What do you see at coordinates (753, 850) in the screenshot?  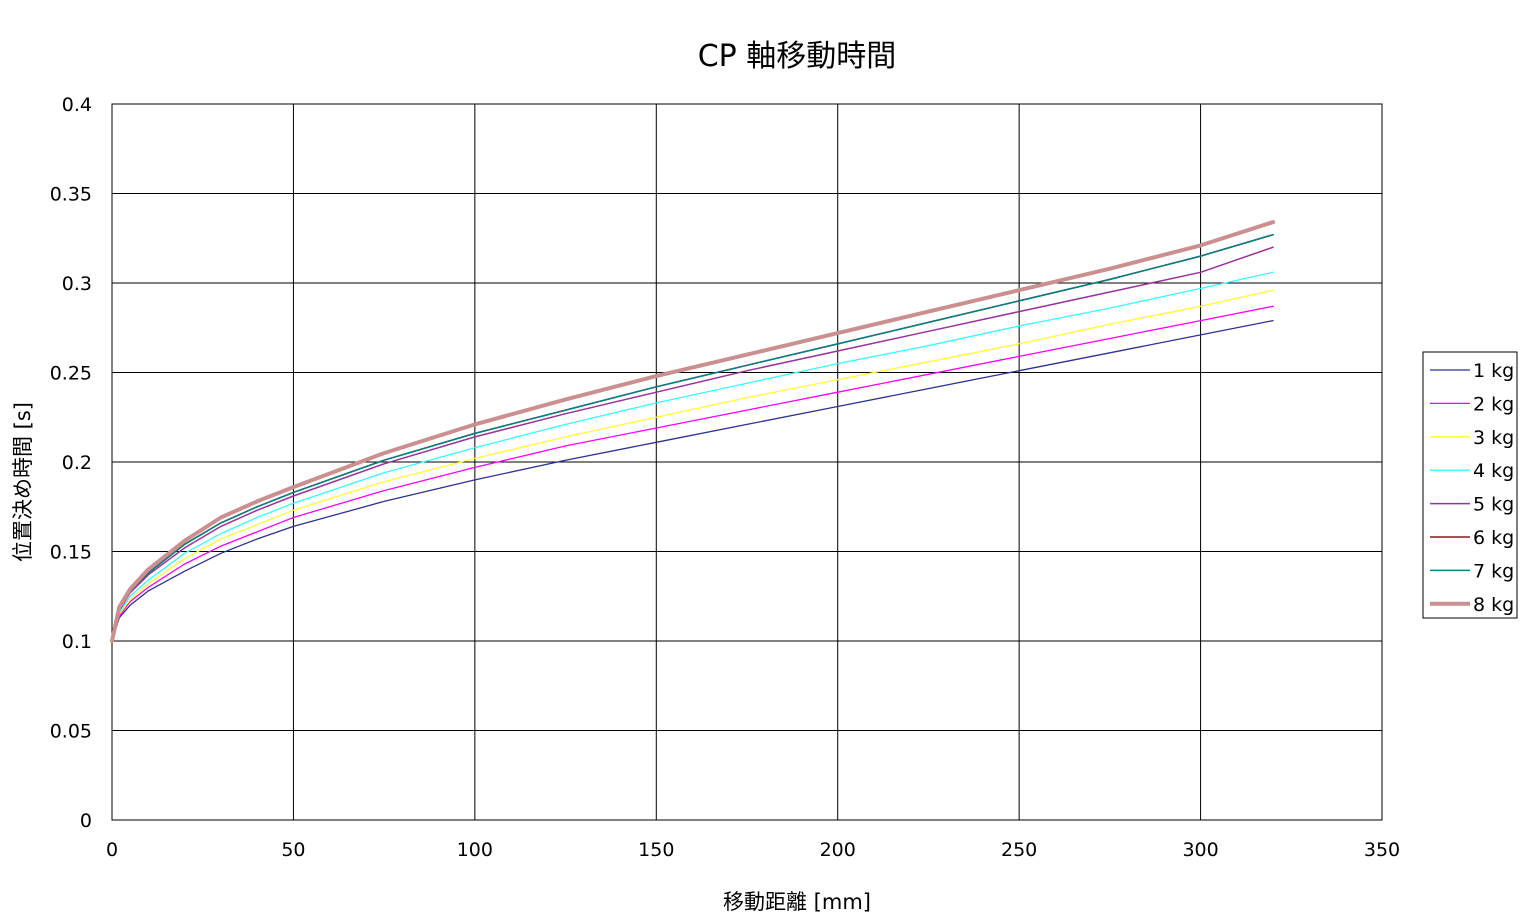 I see `x-tick-labels: 0 50 100 150 200 250 300 350` at bounding box center [753, 850].